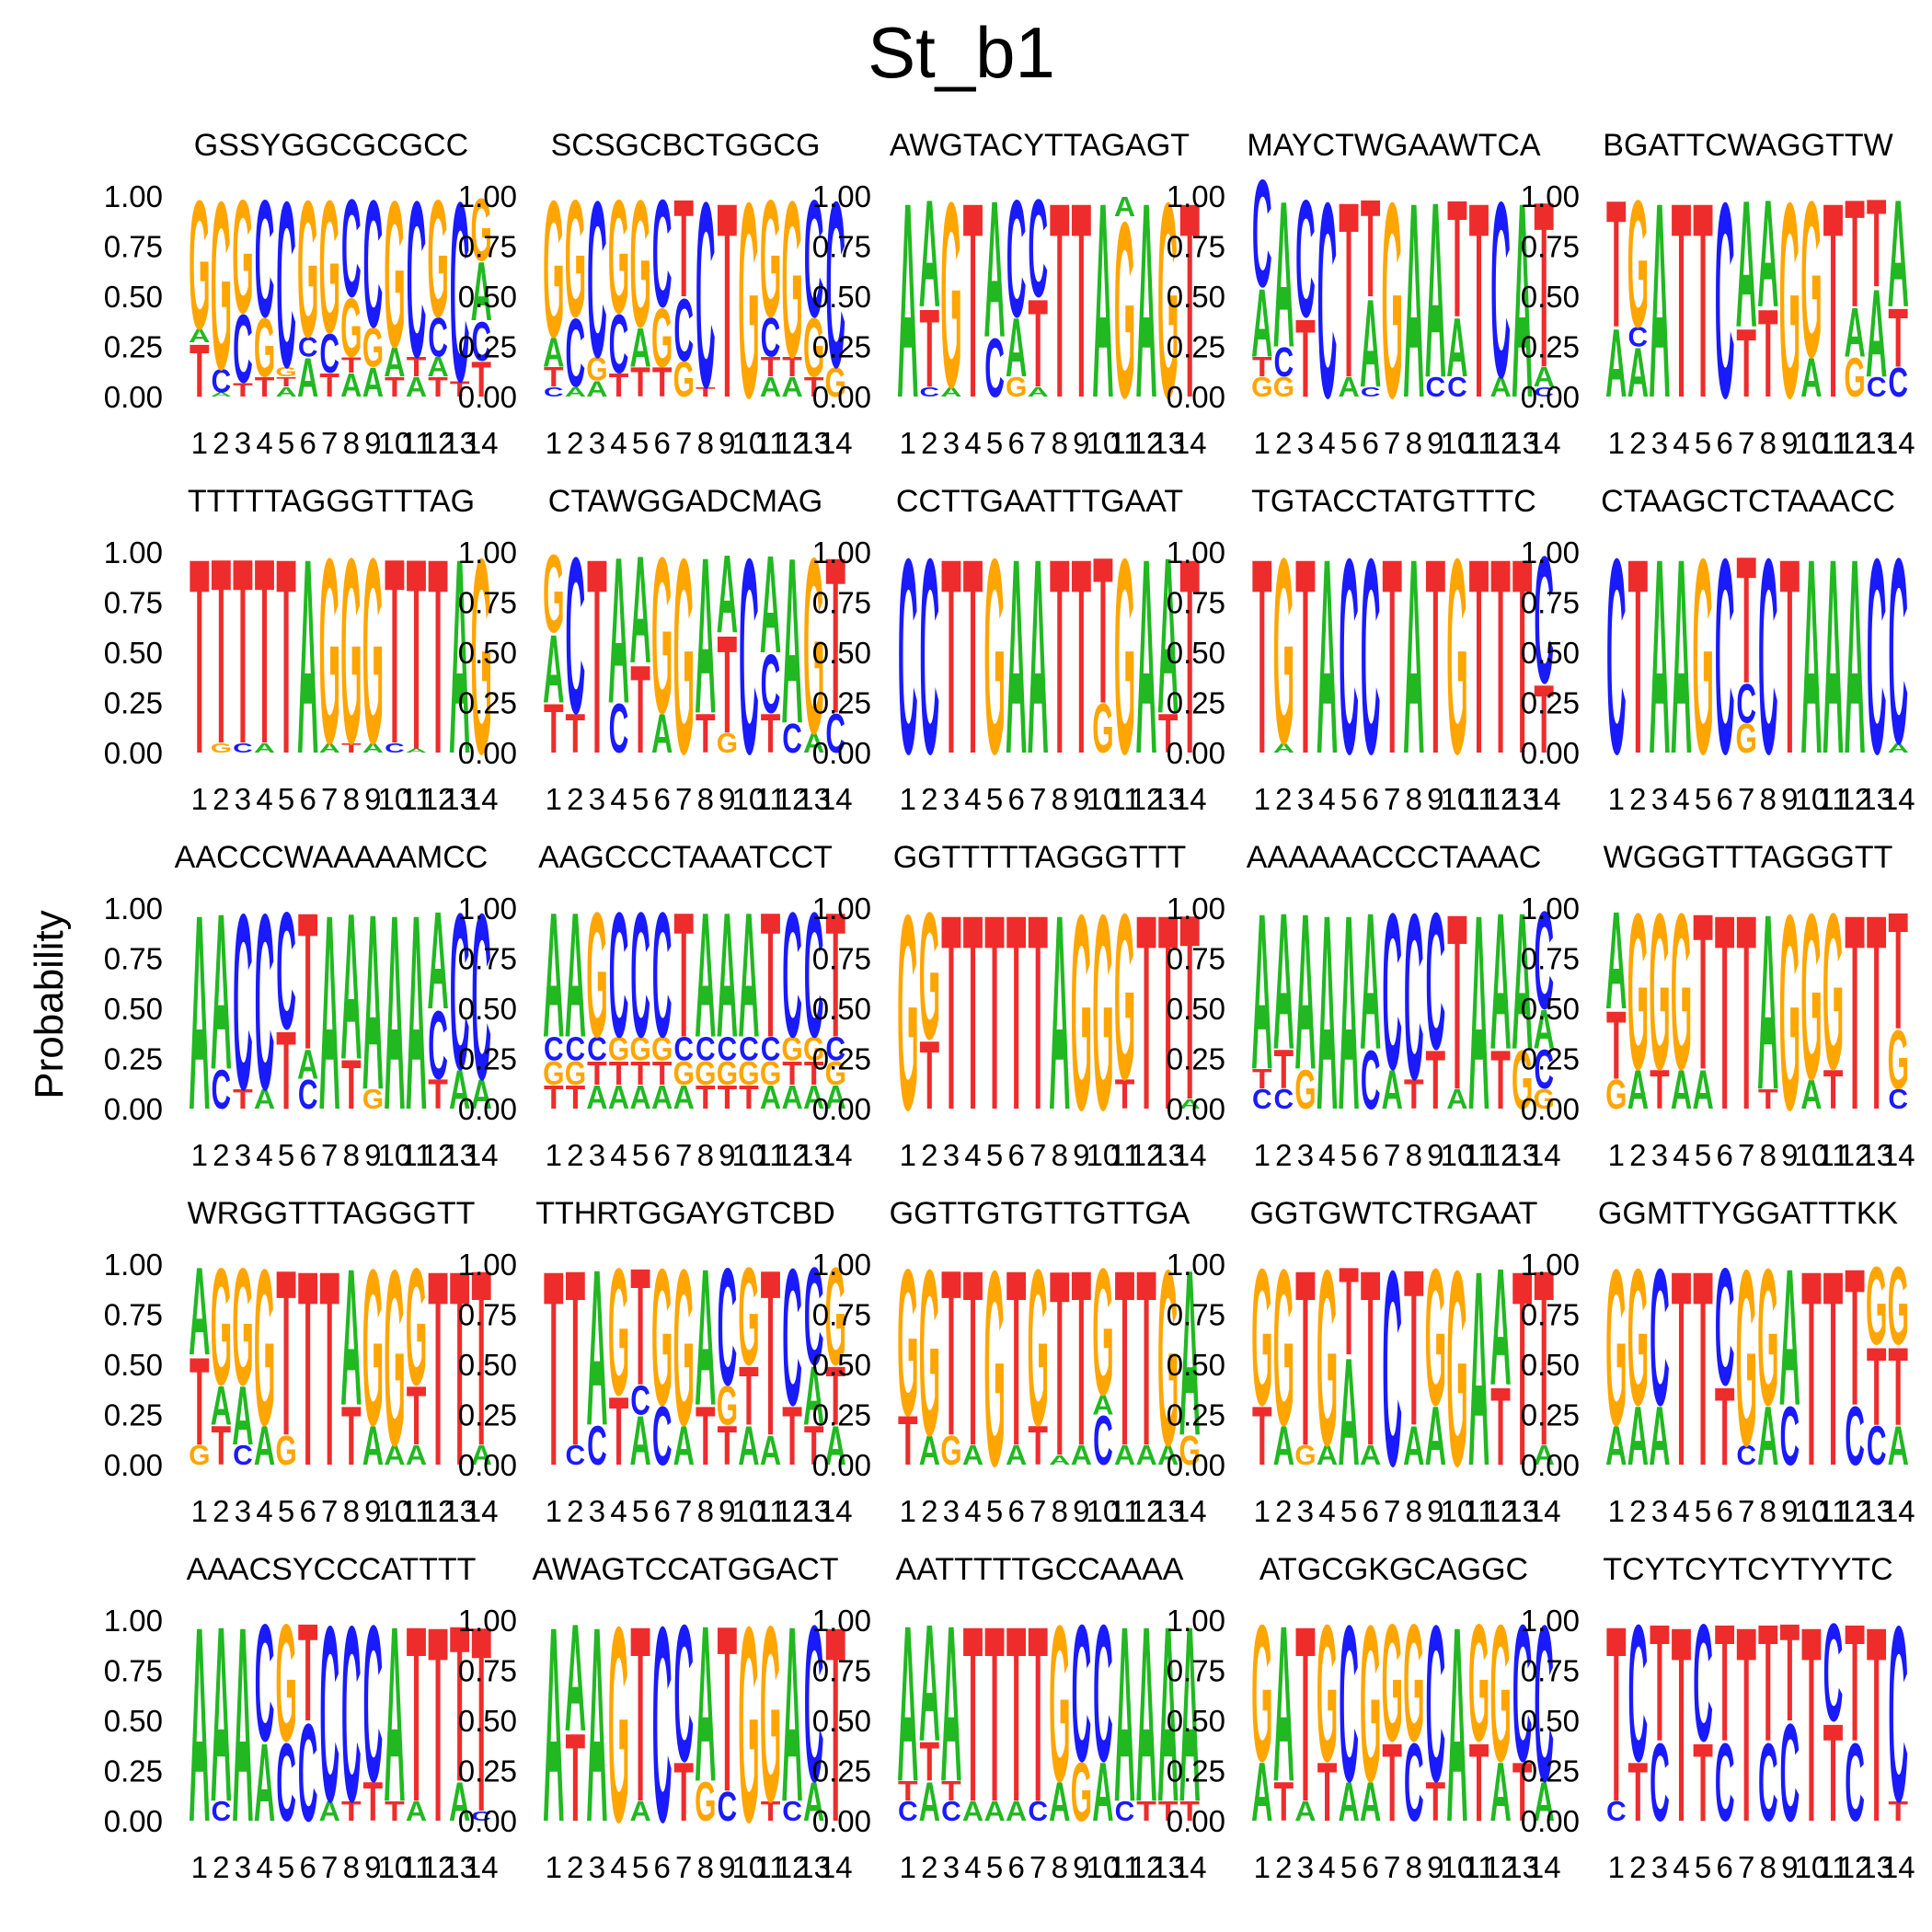  Describe the element at coordinates (351, 1155) in the screenshot. I see `x-tick-label: 8` at that location.